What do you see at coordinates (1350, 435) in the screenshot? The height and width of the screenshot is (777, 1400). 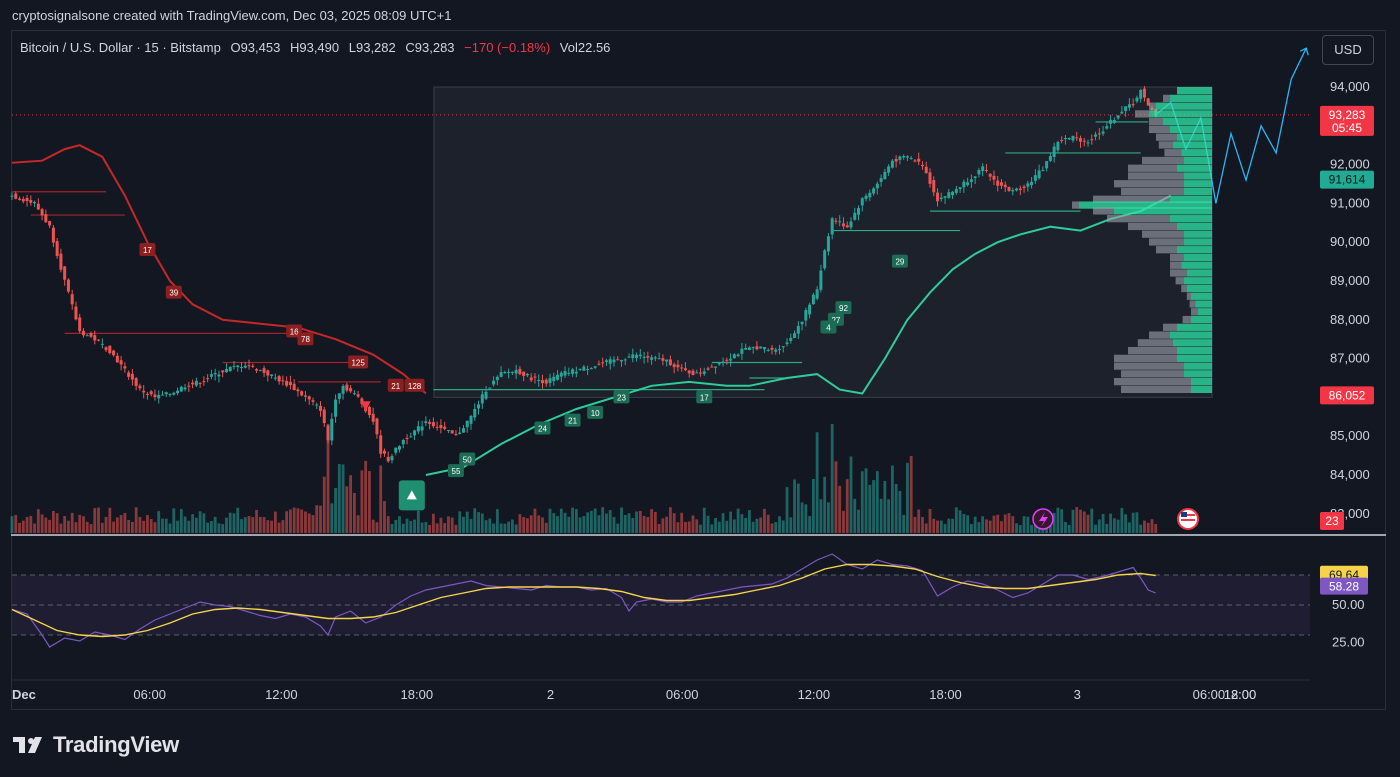 I see `price-axis-tick: 85,000` at bounding box center [1350, 435].